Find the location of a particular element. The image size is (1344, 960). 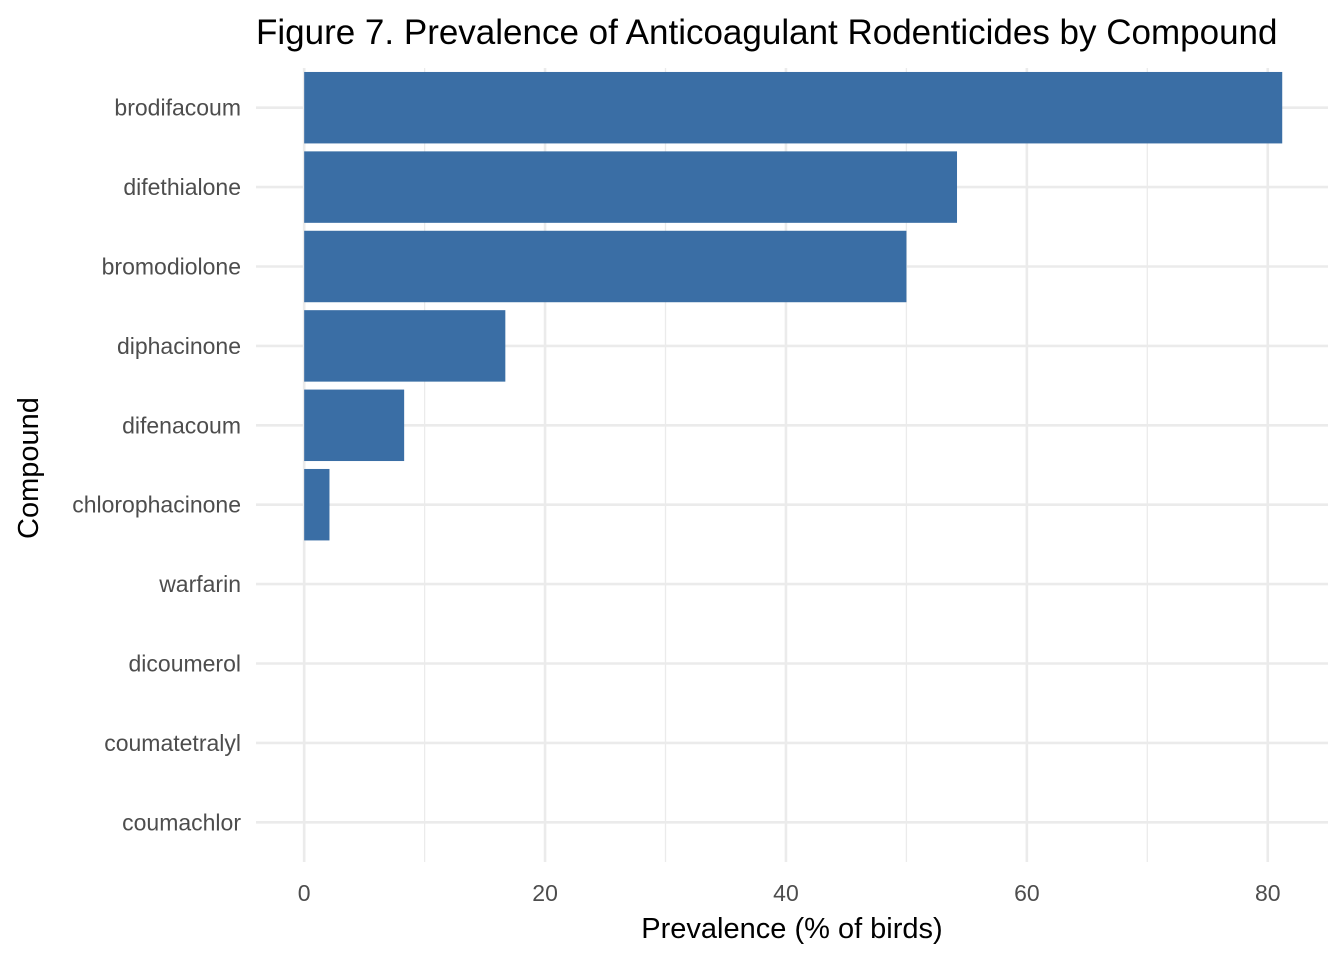

bar-brodifacoum is located at coordinates (793, 107).